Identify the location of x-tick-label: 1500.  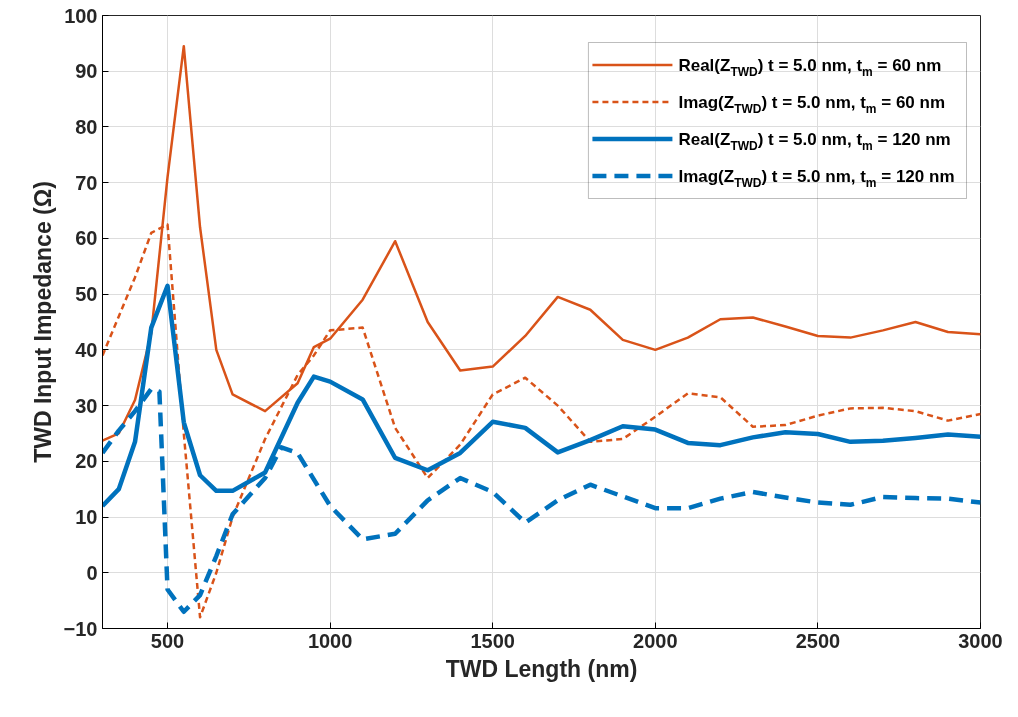
(492, 640).